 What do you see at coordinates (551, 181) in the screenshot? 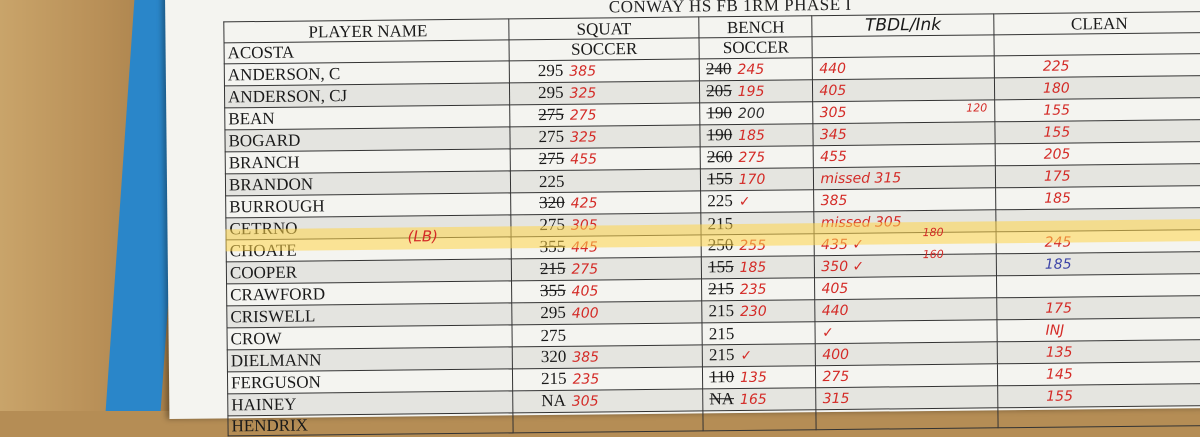
I see `squat-printed: 225` at bounding box center [551, 181].